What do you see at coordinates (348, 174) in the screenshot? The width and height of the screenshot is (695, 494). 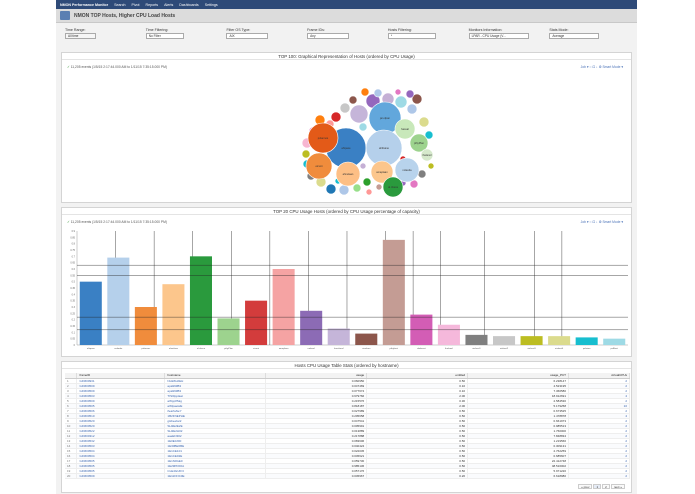 I see `bubble-ahnelaan` at bounding box center [348, 174].